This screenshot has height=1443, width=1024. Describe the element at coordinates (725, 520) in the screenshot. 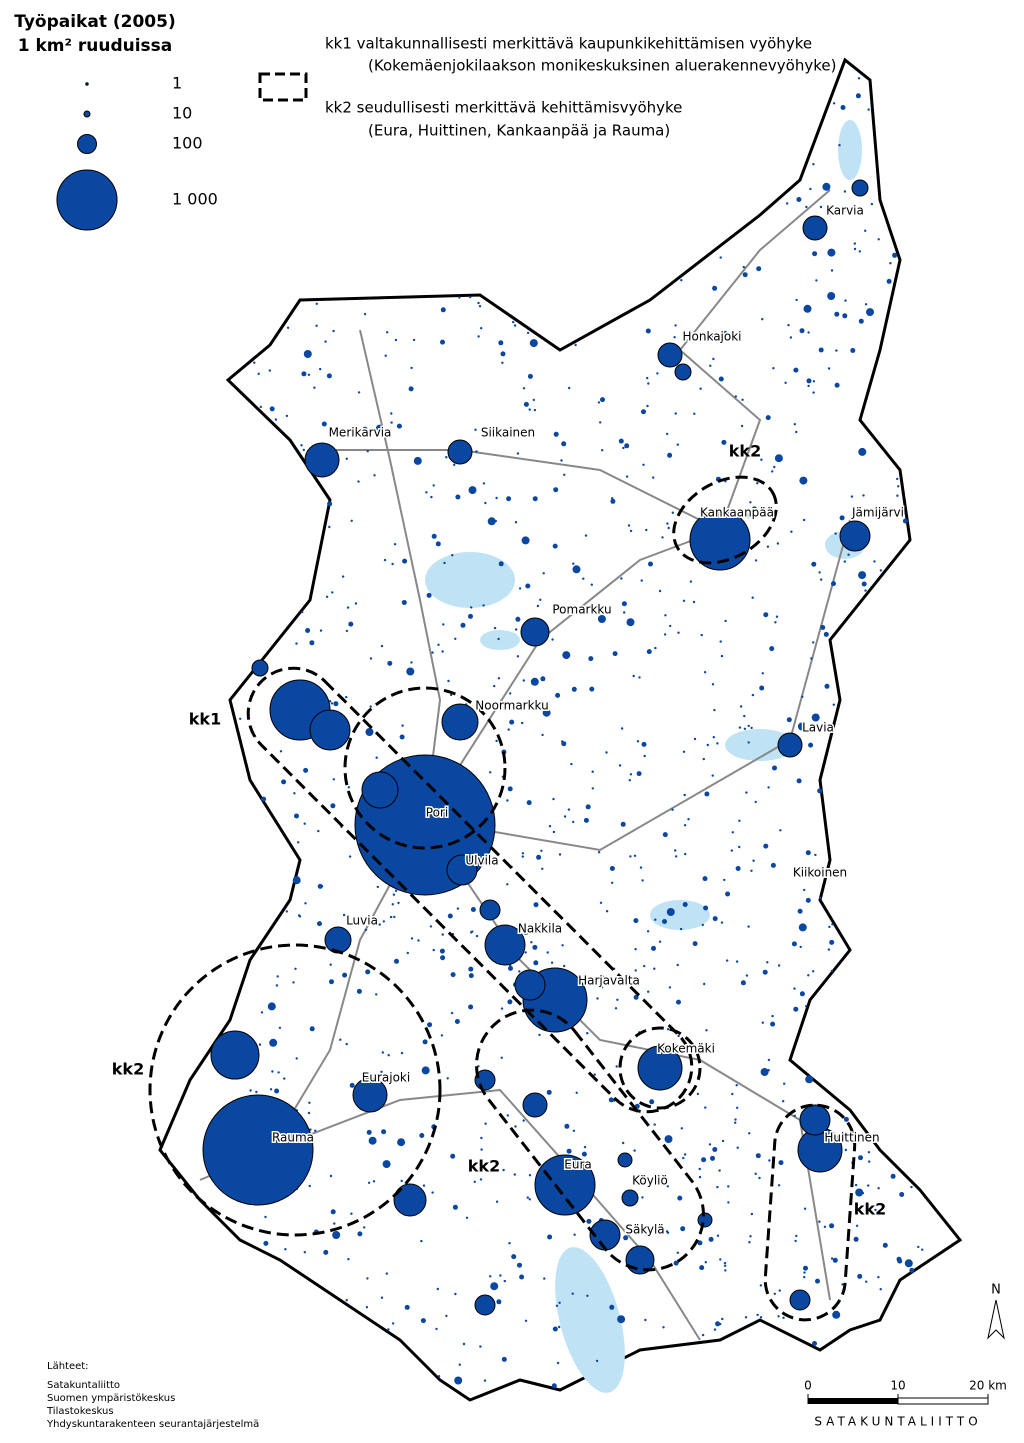

I see `zone-kk2` at that location.